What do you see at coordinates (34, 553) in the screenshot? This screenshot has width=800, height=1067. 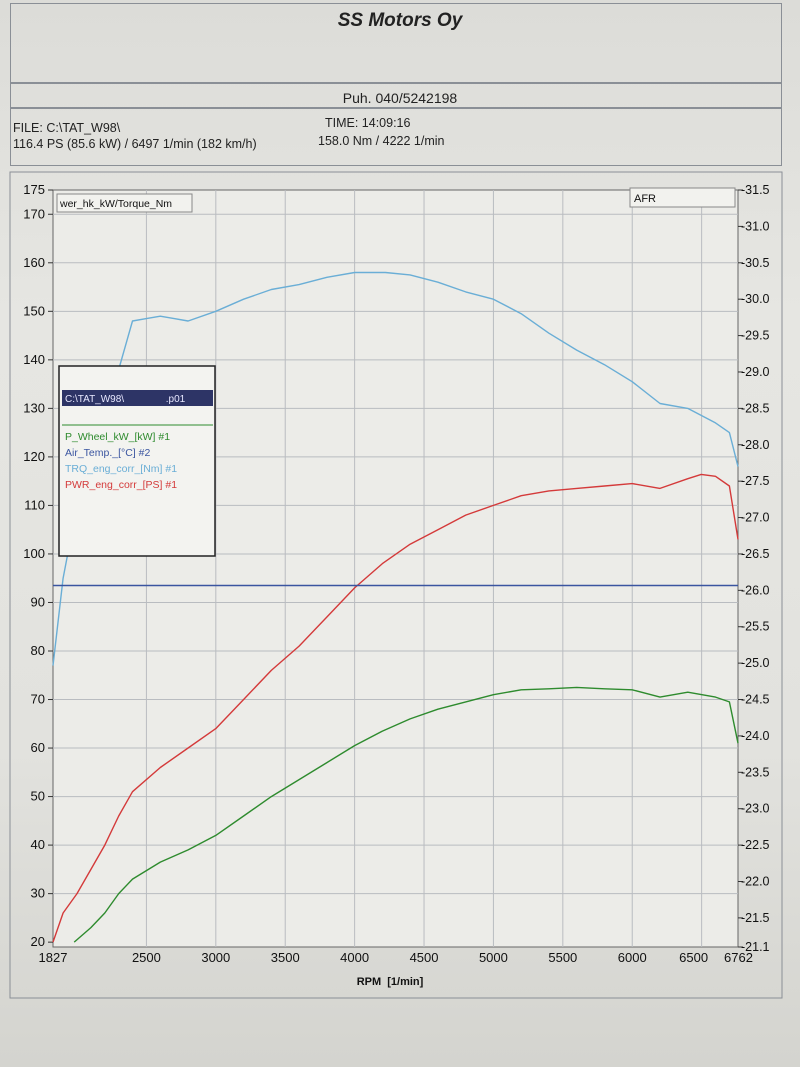 I see `left-tick-label: 100` at bounding box center [34, 553].